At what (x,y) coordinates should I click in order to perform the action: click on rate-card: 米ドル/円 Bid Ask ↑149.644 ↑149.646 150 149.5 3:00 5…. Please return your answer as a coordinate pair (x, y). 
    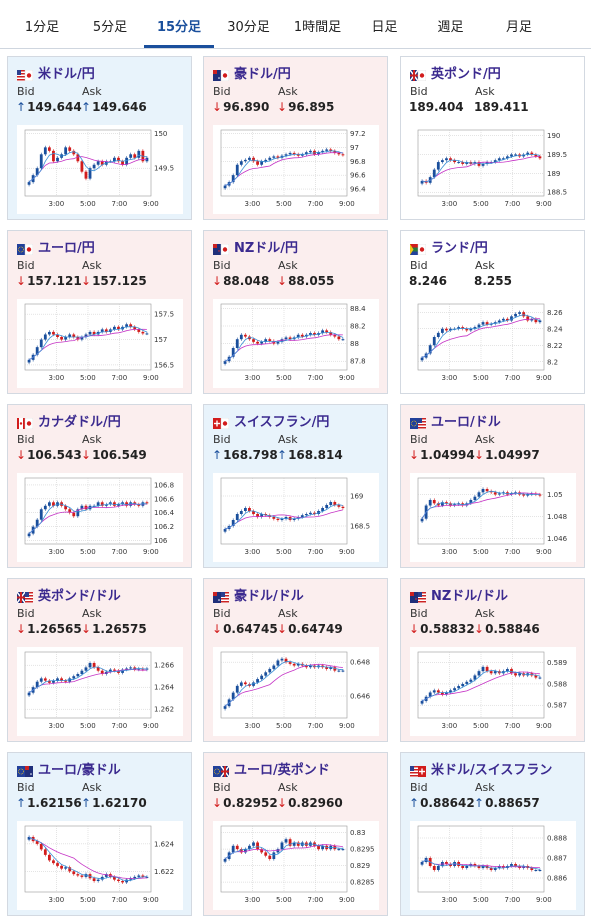
    Looking at the image, I should click on (99, 138).